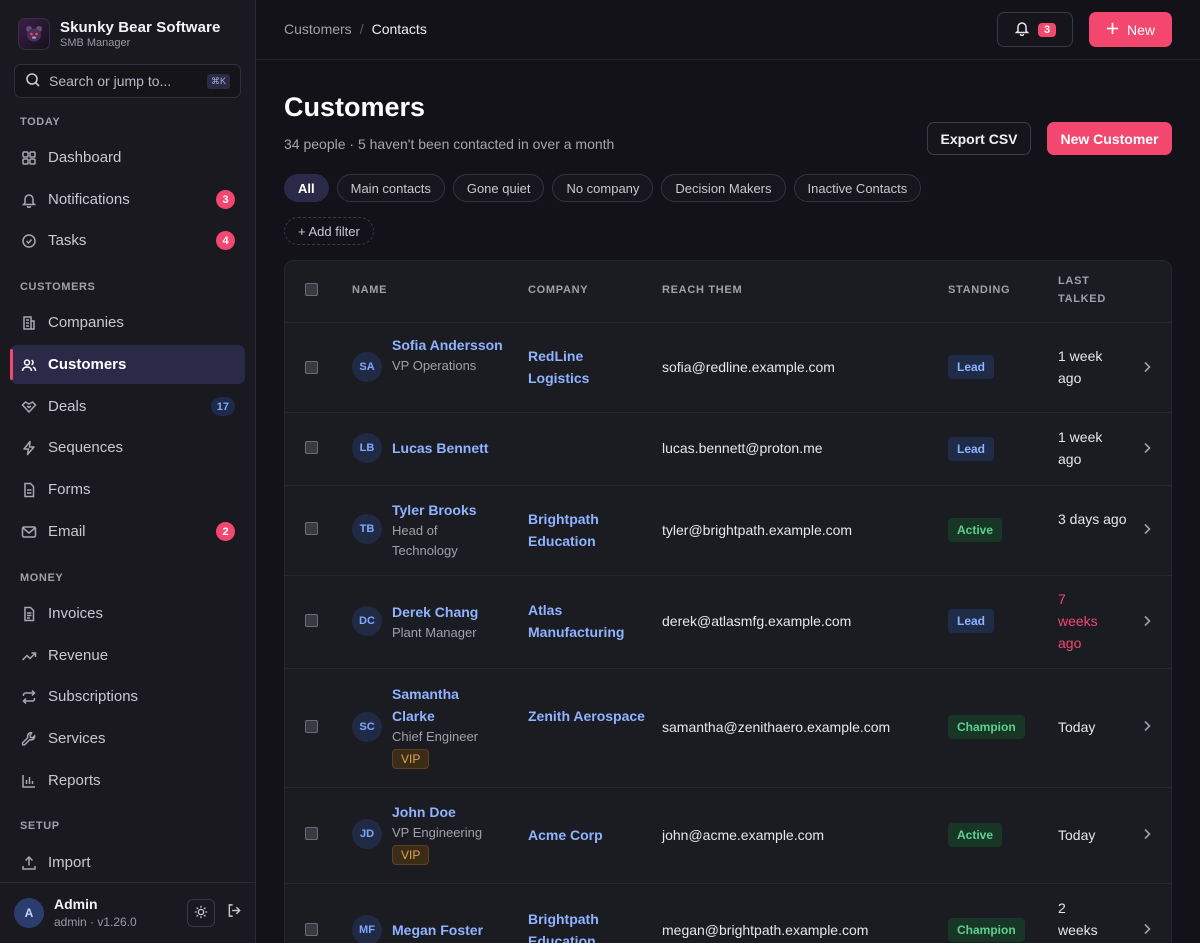 Image resolution: width=1200 pixels, height=943 pixels. Describe the element at coordinates (586, 716) in the screenshot. I see `company-link: Zenith Aerospace` at that location.